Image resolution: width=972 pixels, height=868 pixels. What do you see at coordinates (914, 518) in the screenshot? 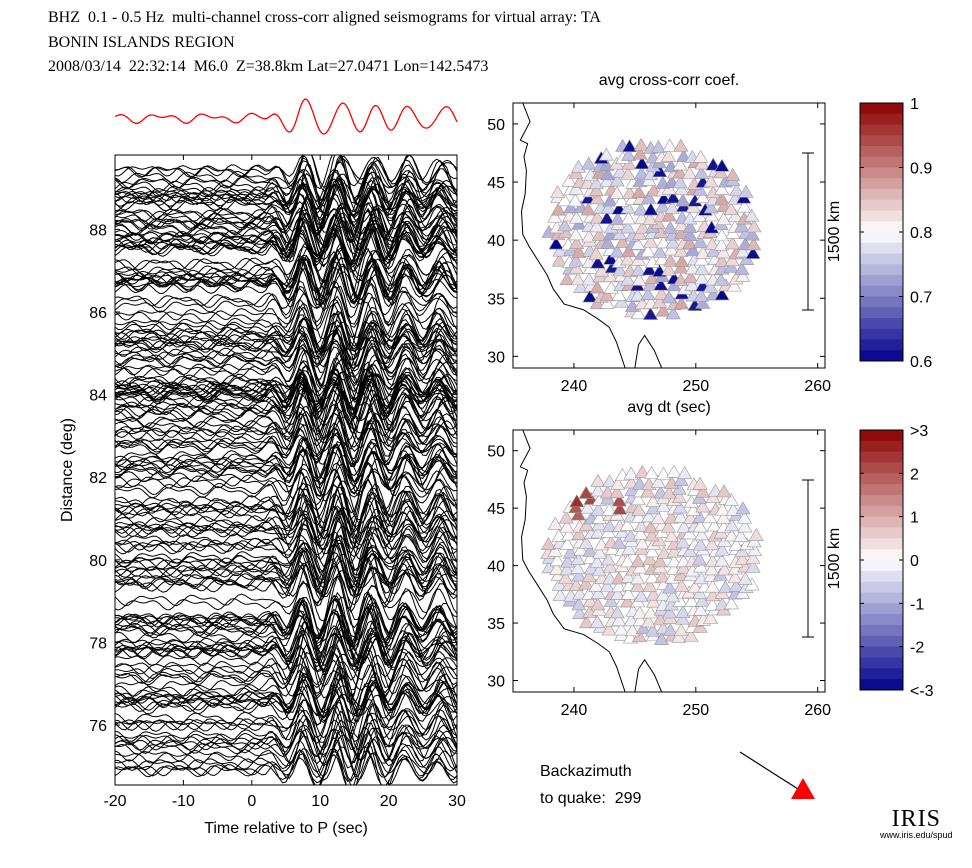
I see `colorbar-tick-label: 1` at bounding box center [914, 518].